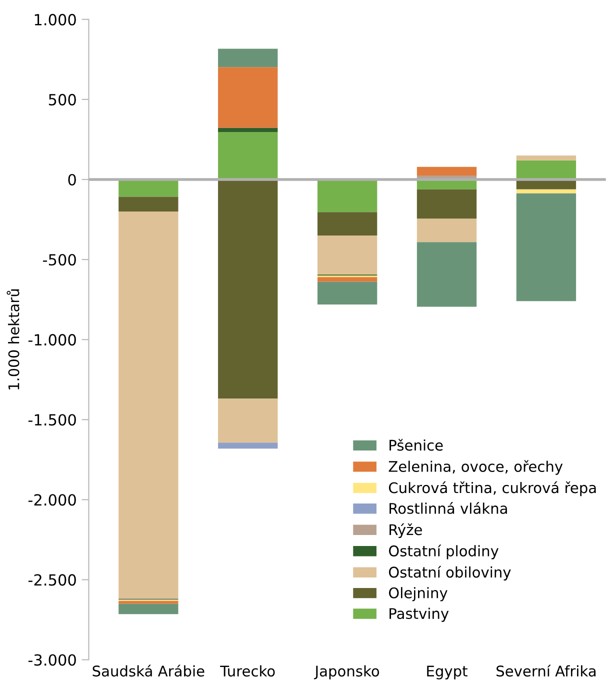 The height and width of the screenshot is (693, 612). What do you see at coordinates (546, 670) in the screenshot?
I see `x-tick-label: Severní Afrika` at bounding box center [546, 670].